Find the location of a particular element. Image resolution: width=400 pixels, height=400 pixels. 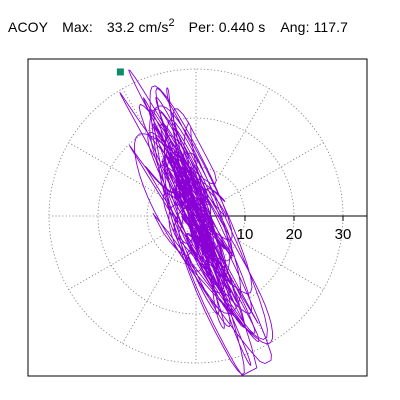

period-value: 0.440 s is located at coordinates (242, 27).